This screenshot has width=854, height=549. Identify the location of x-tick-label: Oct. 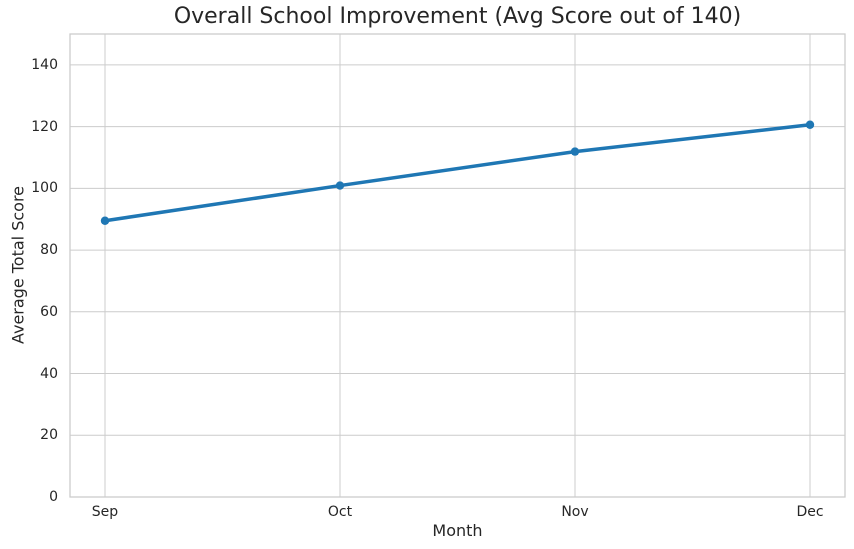
(340, 512).